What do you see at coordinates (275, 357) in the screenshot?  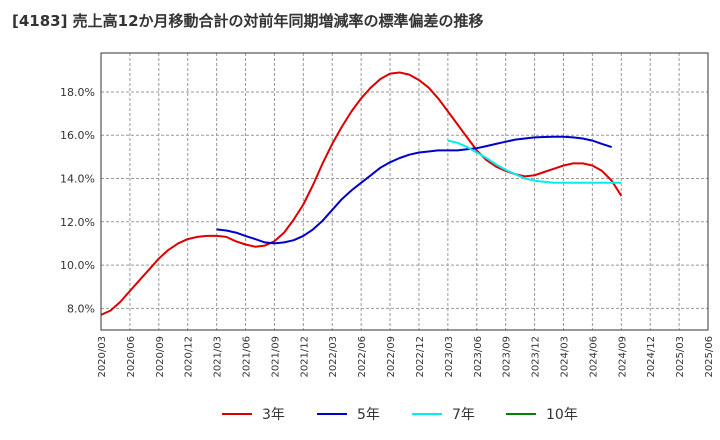 I see `x-tick-label: 2021/09` at bounding box center [275, 357].